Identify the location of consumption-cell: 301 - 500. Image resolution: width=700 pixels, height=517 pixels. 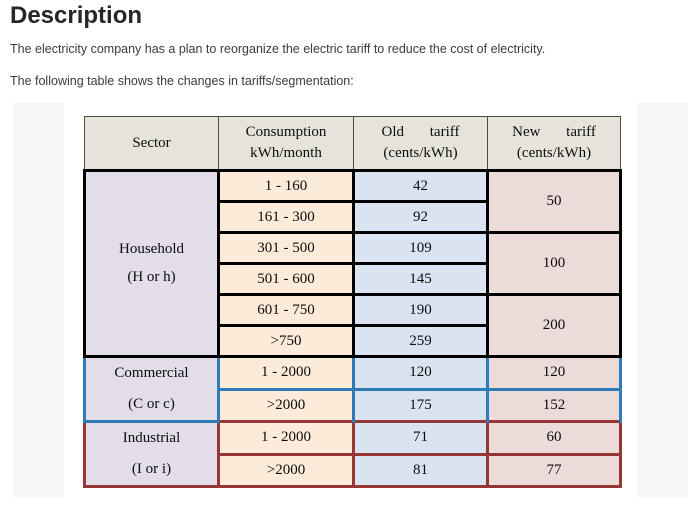
(286, 248).